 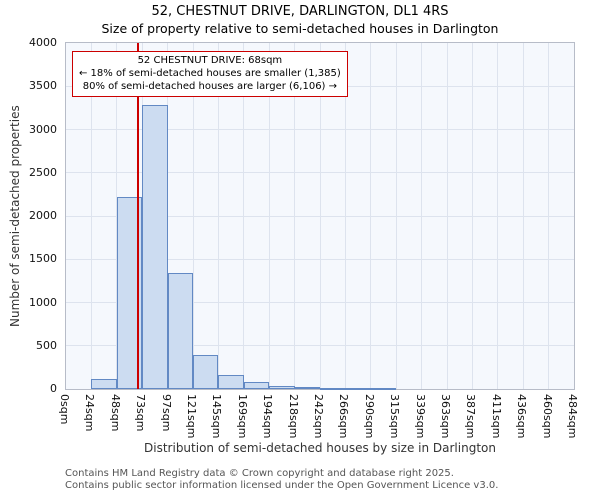 What do you see at coordinates (395, 416) in the screenshot?
I see `x-tick-label: 315sqm` at bounding box center [395, 416].